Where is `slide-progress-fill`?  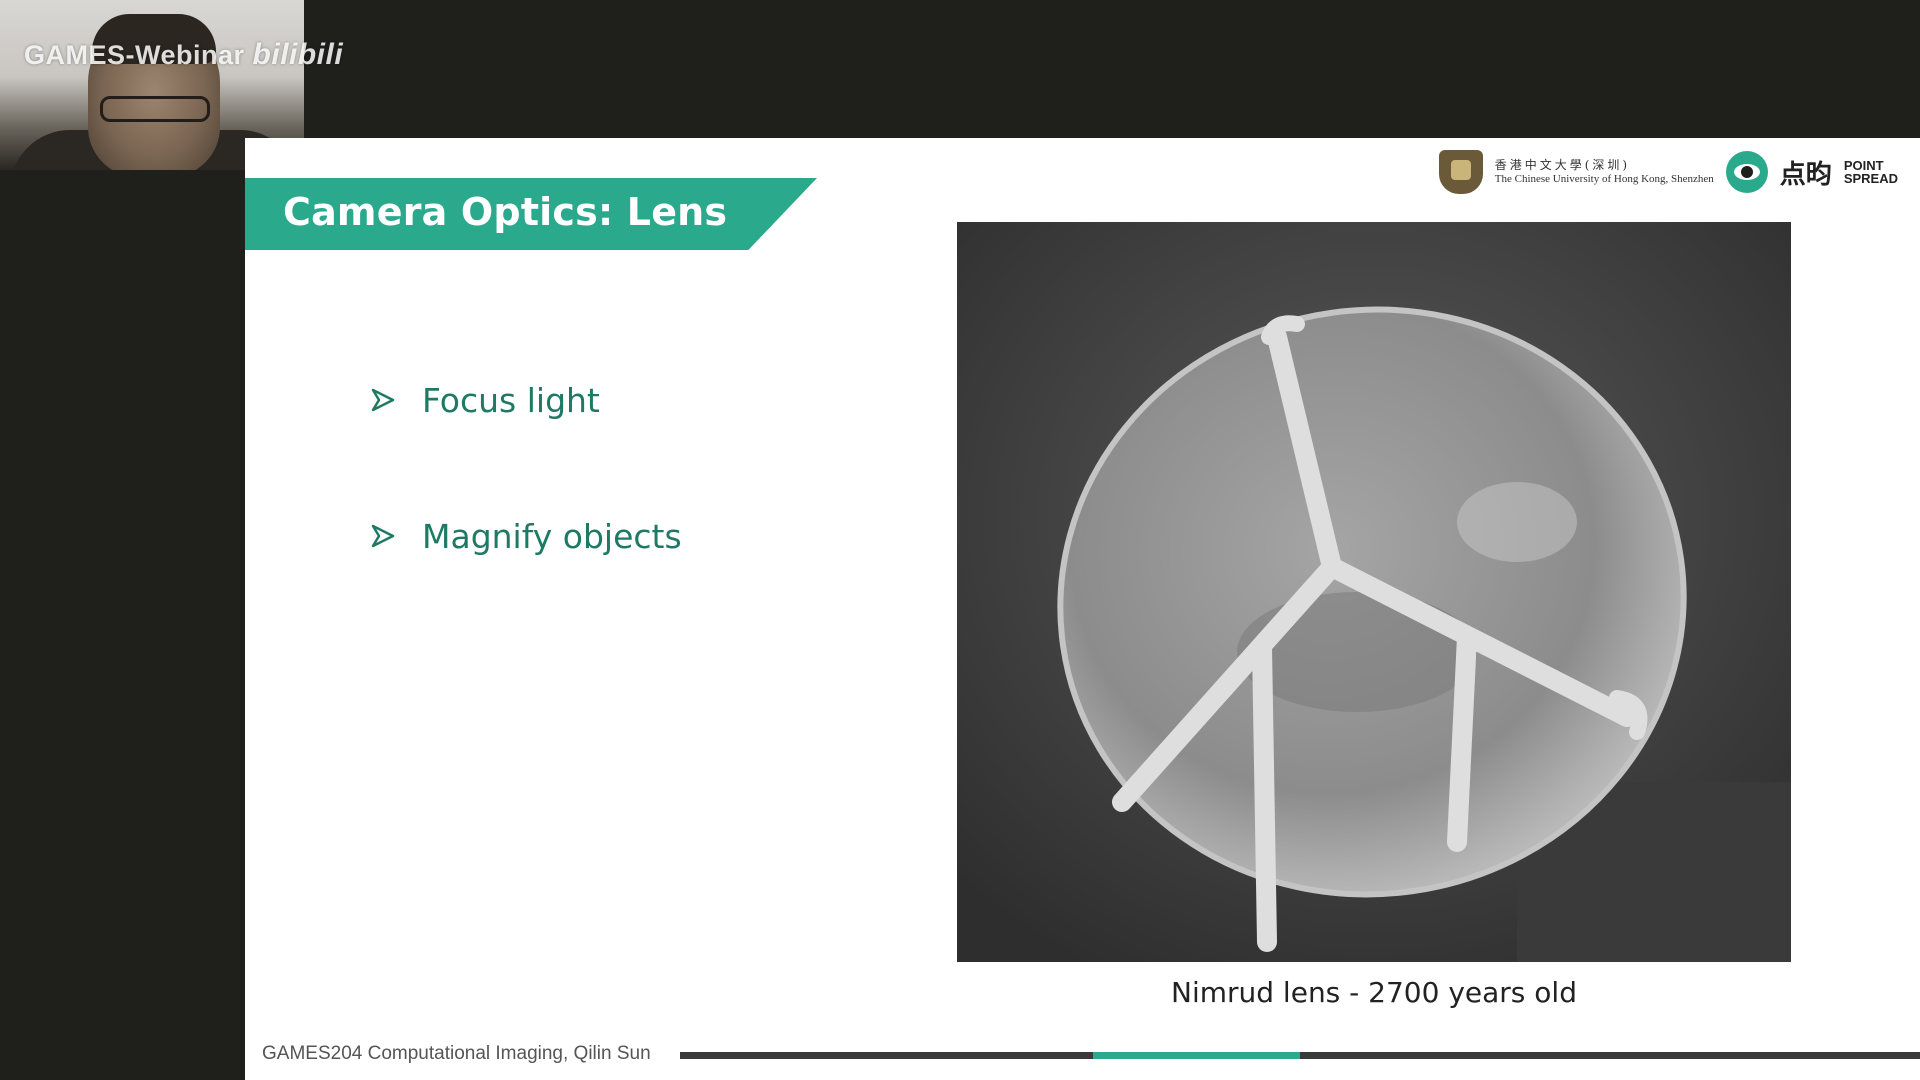
slide-progress-fill is located at coordinates (1196, 1055).